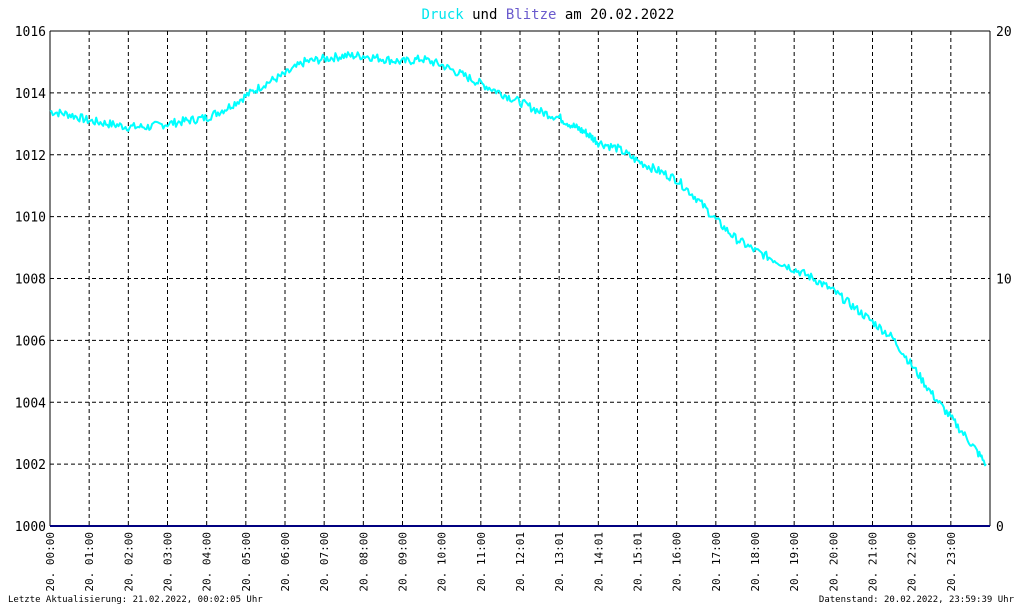 The width and height of the screenshot is (1020, 606). Describe the element at coordinates (30, 94) in the screenshot. I see `y-left-tick-label: 1014` at that location.